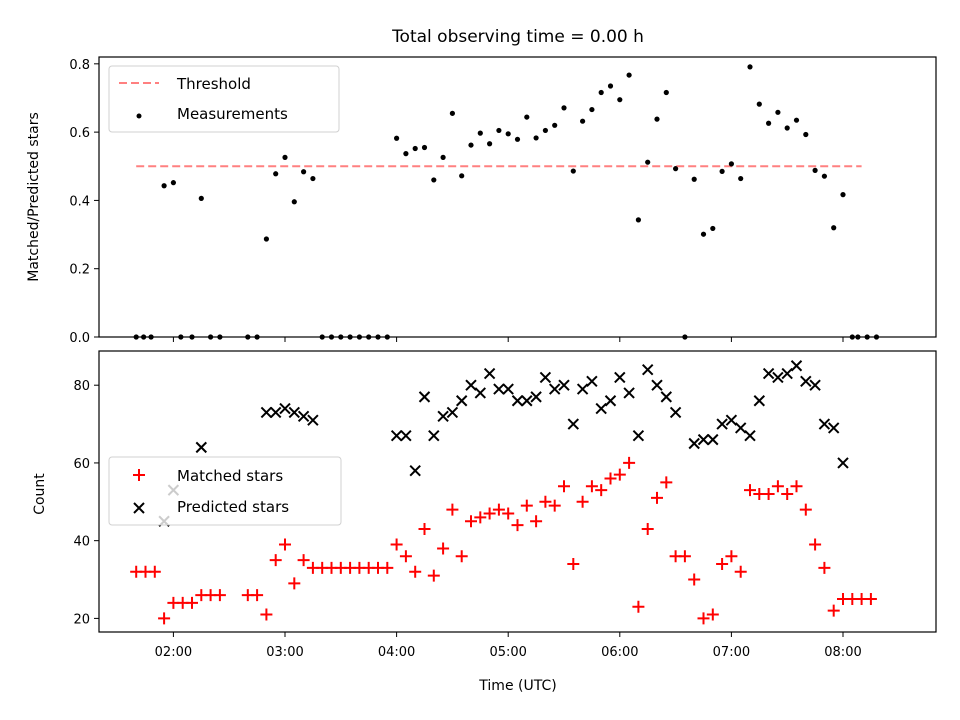 The image size is (960, 720). Describe the element at coordinates (225, 491) in the screenshot. I see `bottom-legend: Matched stars Predicted stars` at that location.